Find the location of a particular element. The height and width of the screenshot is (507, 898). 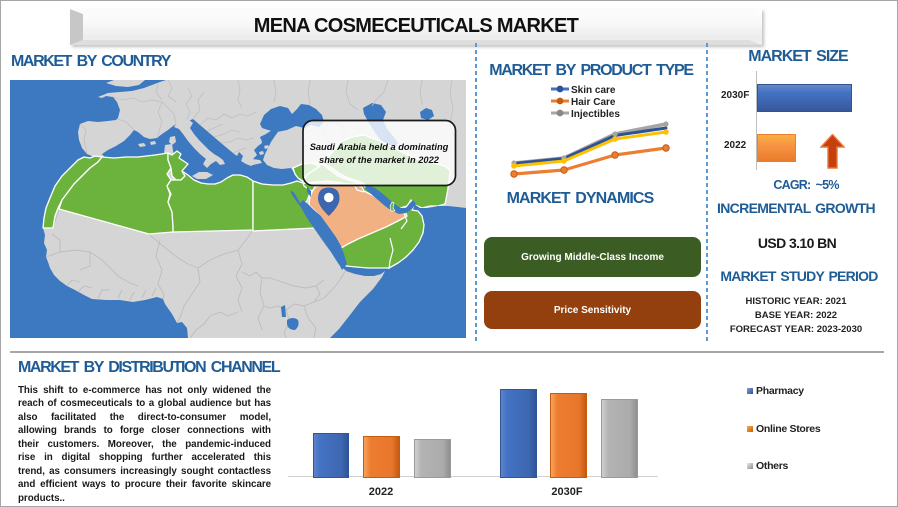

svg-text: share of the market in 2022 is located at coordinates (379, 160).